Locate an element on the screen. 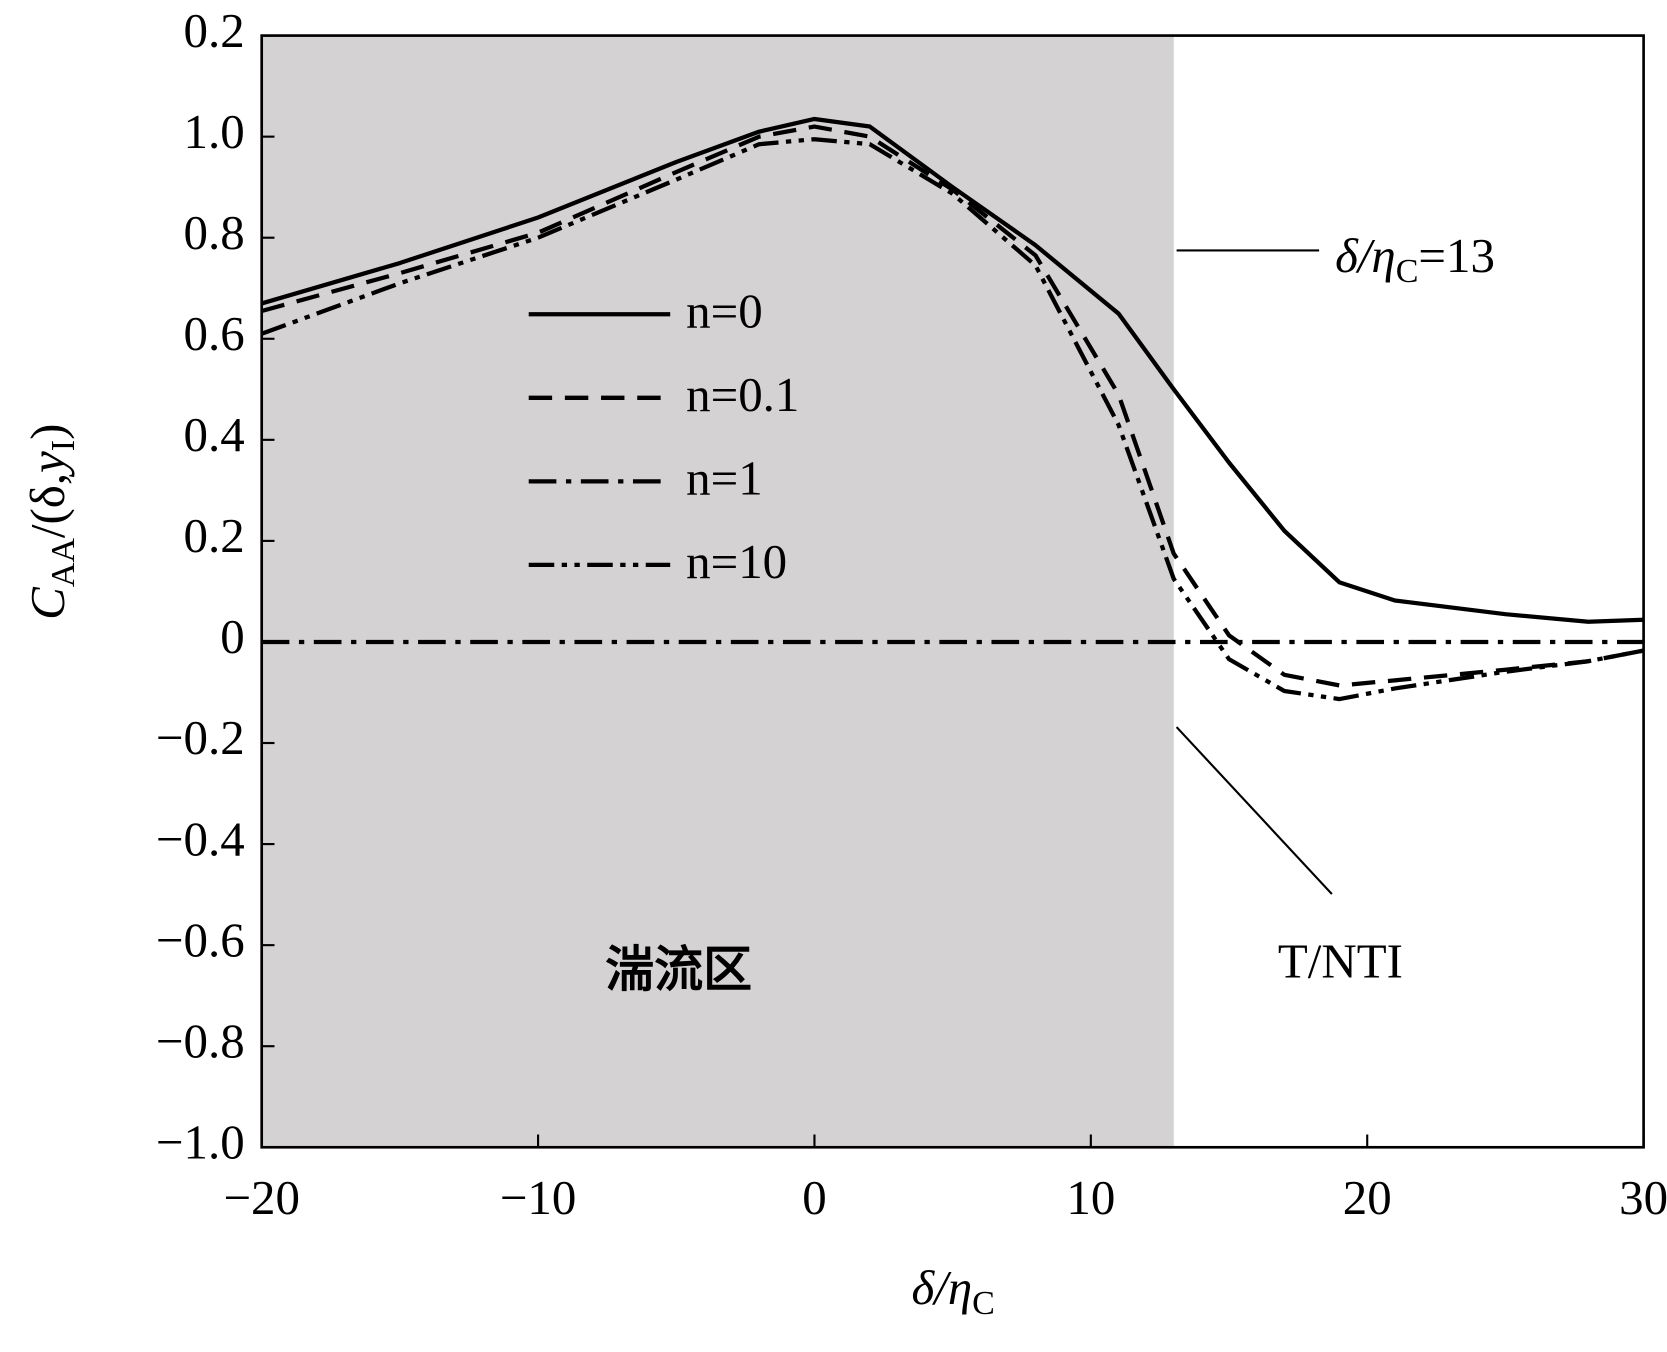  y-tick-label: 0.8 is located at coordinates (214, 232).